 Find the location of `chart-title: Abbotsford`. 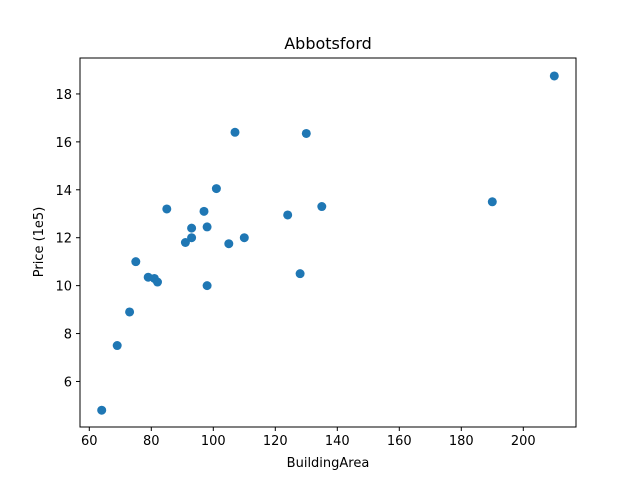

chart-title: Abbotsford is located at coordinates (328, 43).